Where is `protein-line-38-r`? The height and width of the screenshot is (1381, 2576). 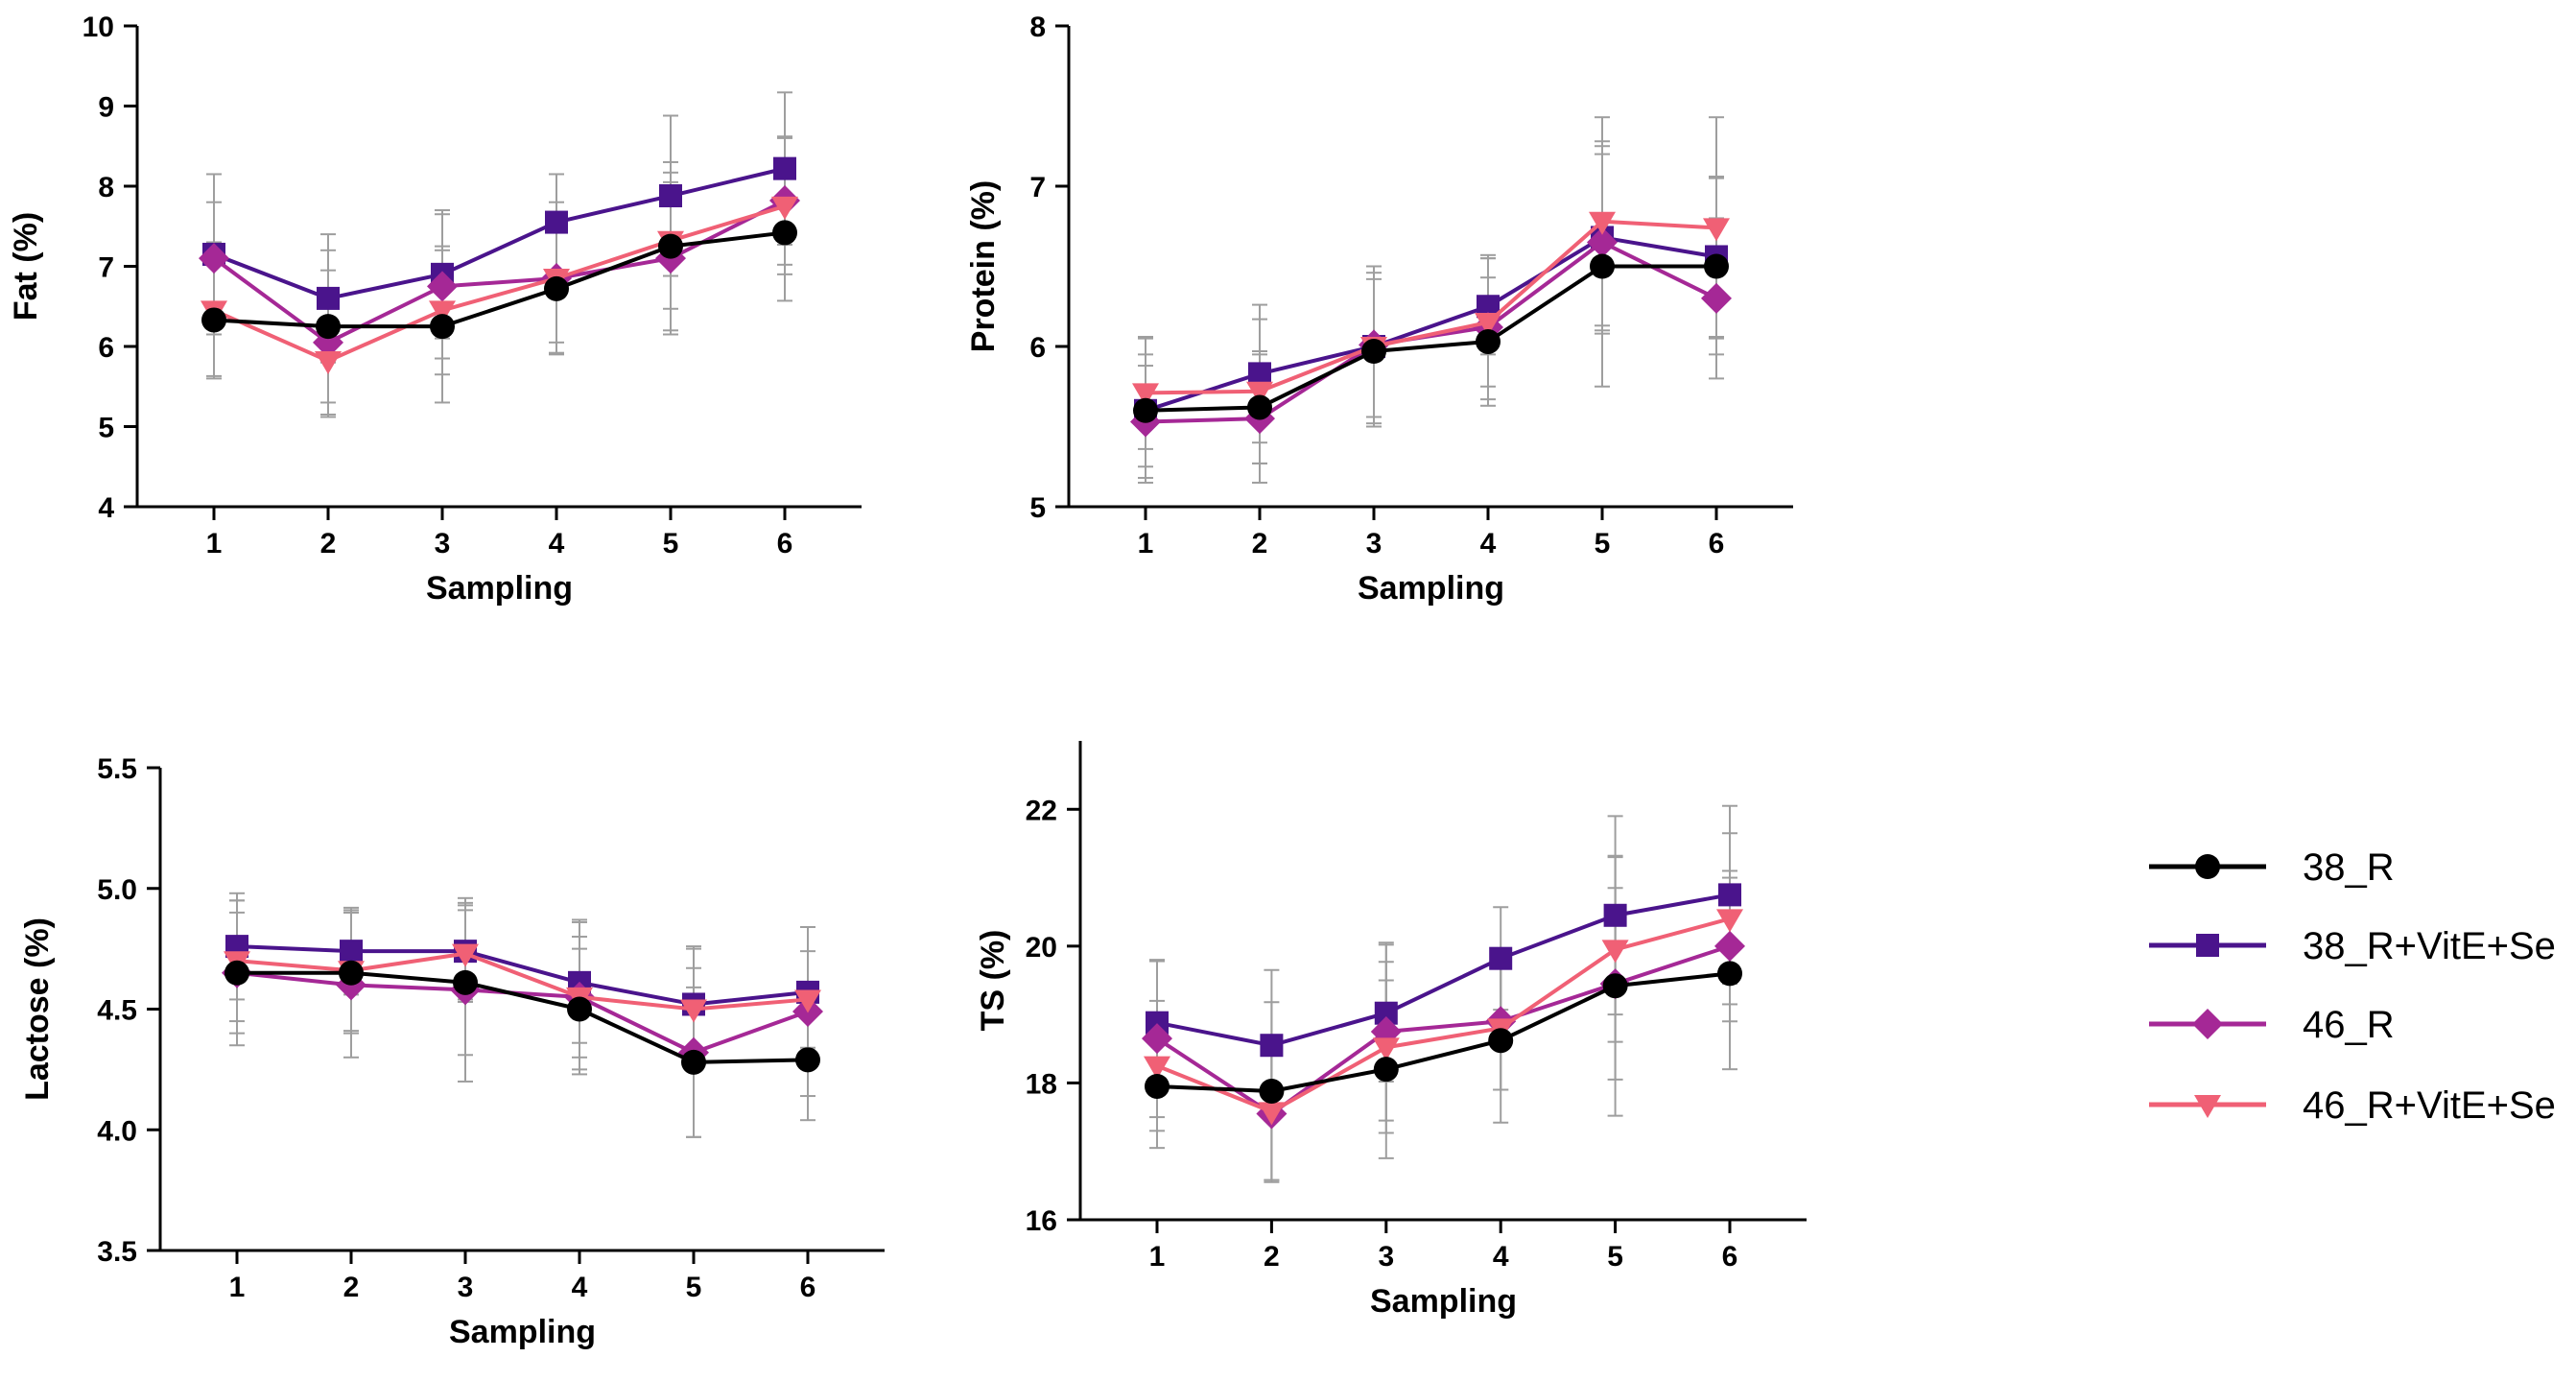
protein-line-38-r is located at coordinates (1431, 339).